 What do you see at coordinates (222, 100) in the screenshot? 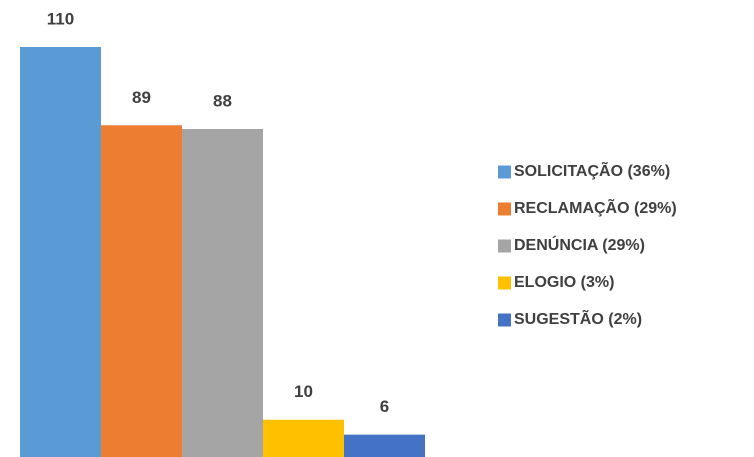
I see `value-label: 88` at bounding box center [222, 100].